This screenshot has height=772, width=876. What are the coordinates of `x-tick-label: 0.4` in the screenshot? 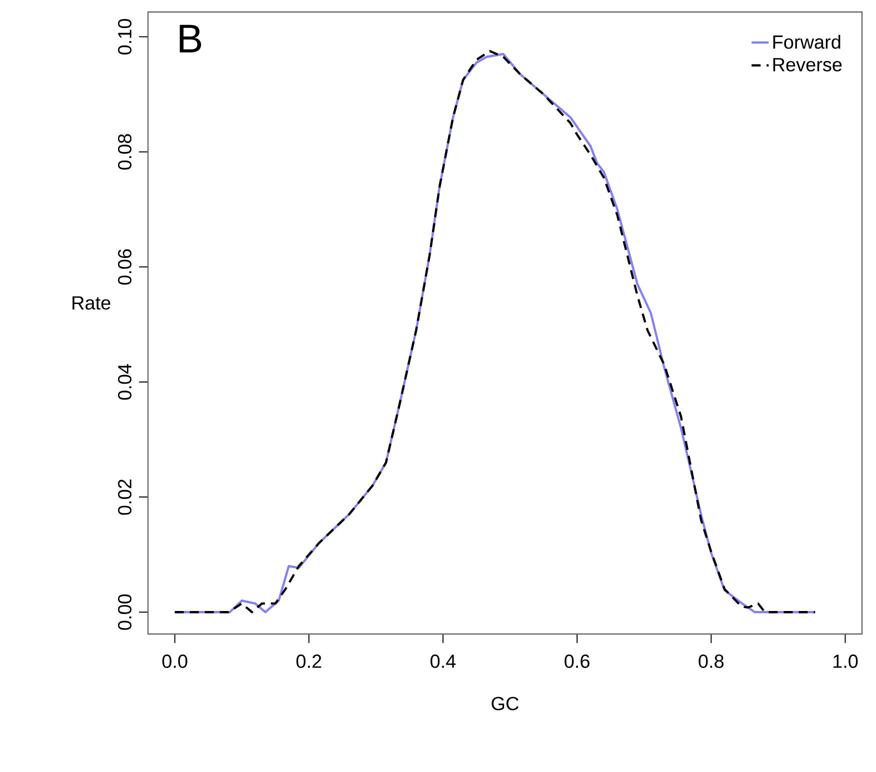 It's located at (443, 661).